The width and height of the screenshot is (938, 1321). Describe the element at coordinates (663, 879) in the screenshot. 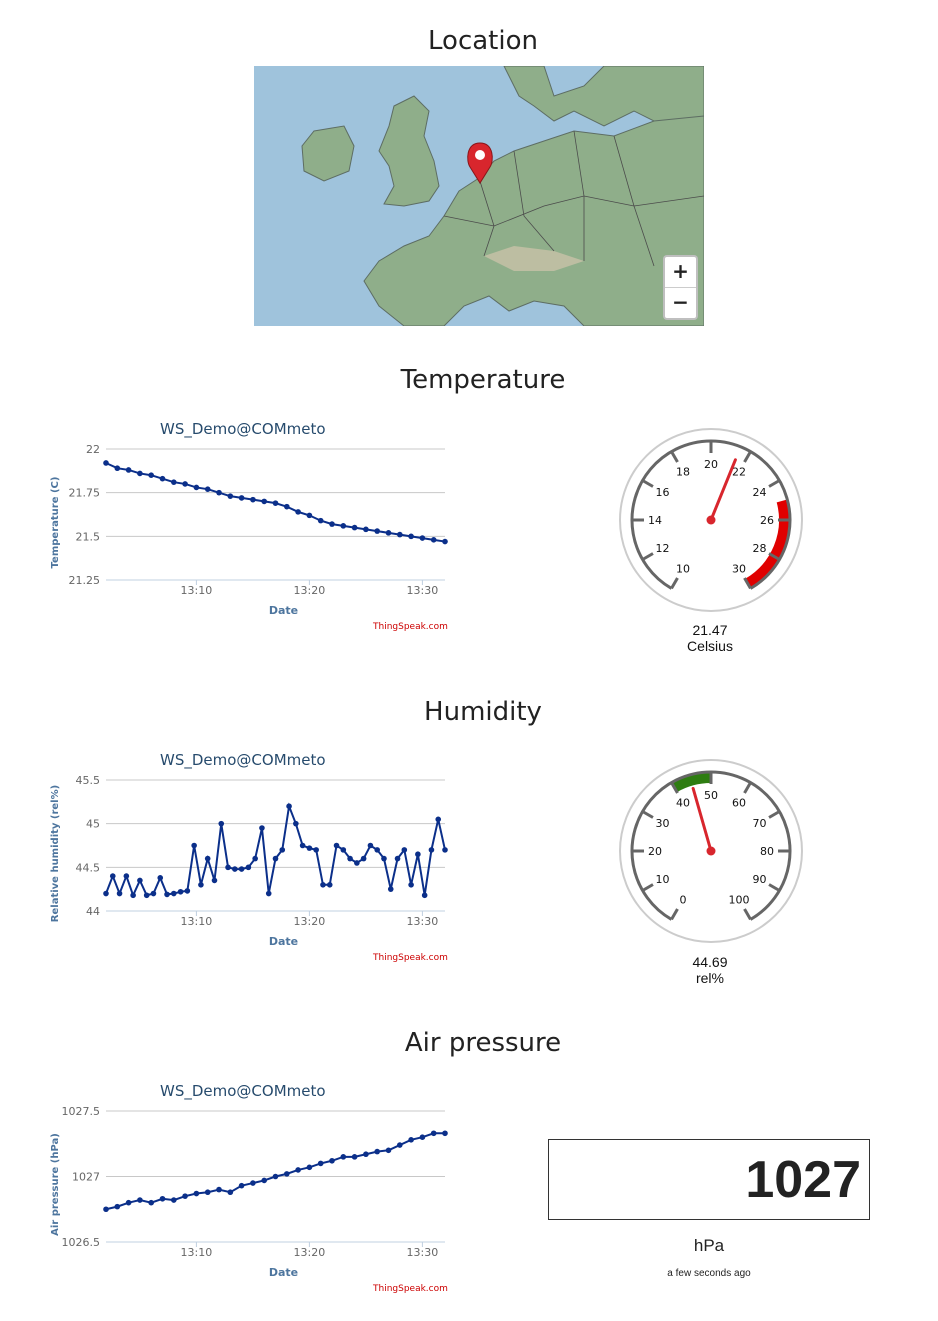

I see `gauge-tick-label: 10` at that location.